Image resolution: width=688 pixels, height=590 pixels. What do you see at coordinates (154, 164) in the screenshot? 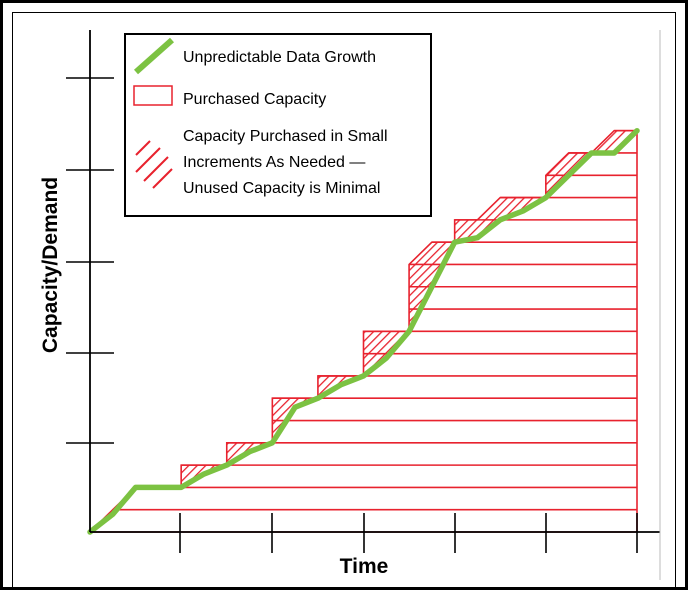
I see `legend-swatch-increments` at bounding box center [154, 164].